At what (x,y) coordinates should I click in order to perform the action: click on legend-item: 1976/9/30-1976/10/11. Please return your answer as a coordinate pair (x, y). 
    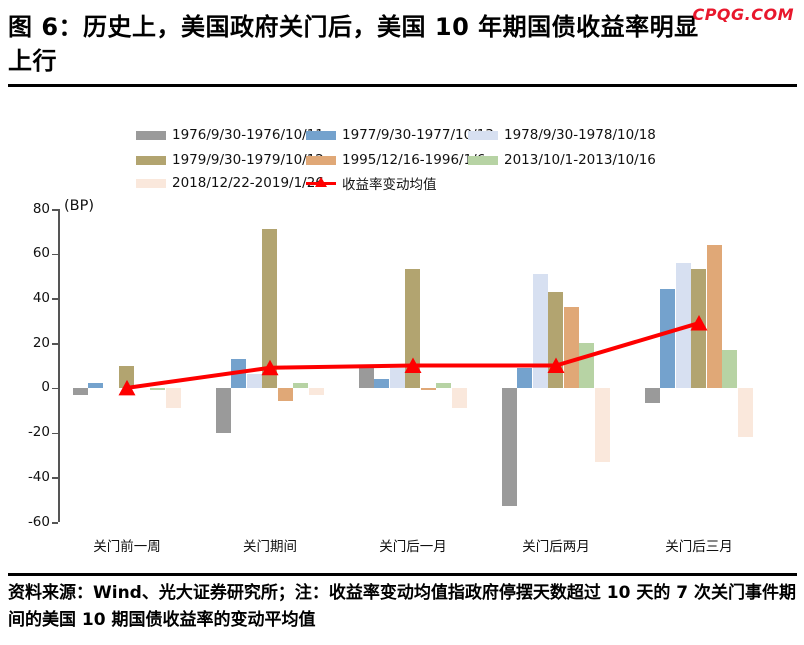
    Looking at the image, I should click on (230, 135).